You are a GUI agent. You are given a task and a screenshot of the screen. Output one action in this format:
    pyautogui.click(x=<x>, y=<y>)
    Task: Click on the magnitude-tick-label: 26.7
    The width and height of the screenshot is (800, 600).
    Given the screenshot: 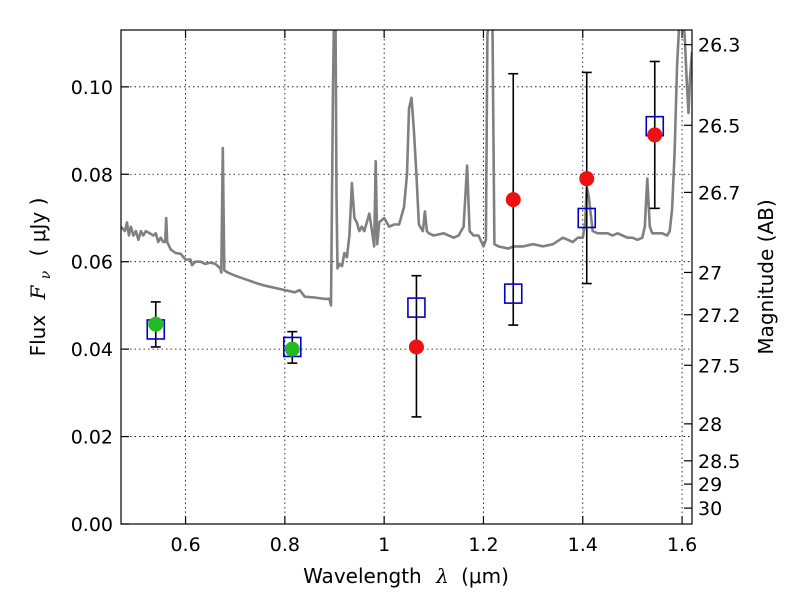 What is the action you would take?
    pyautogui.click(x=719, y=193)
    